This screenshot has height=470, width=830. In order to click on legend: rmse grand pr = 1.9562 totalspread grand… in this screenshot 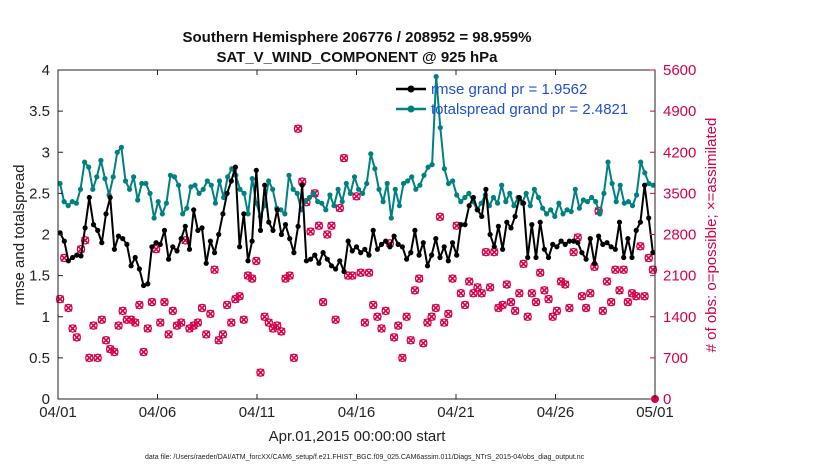, I will do `click(512, 99)`.